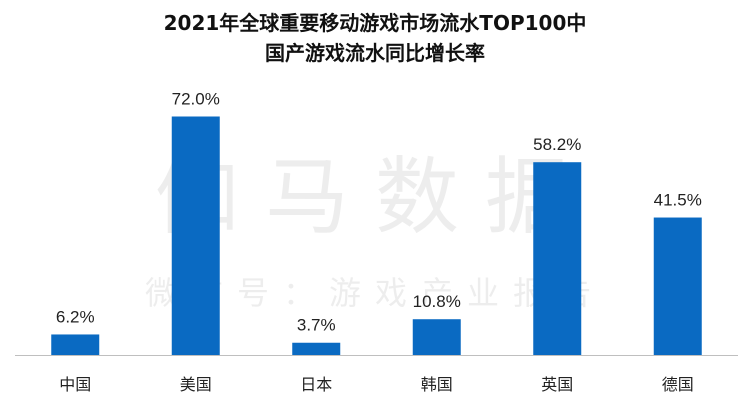 This screenshot has height=410, width=750. What do you see at coordinates (375, 38) in the screenshot?
I see `chart-title: 2021年全球重要移动游戏市场流水TOP100中 国产游戏流水同比增长率` at bounding box center [375, 38].